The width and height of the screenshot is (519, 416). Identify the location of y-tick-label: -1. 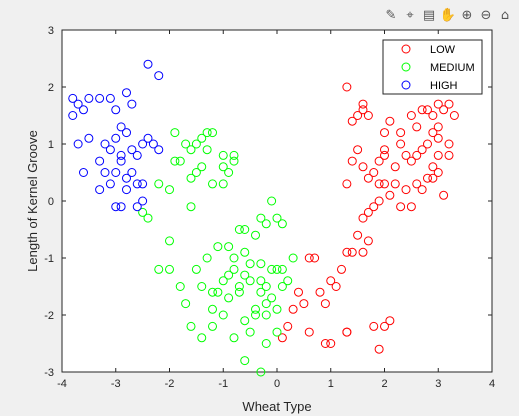
(49, 259).